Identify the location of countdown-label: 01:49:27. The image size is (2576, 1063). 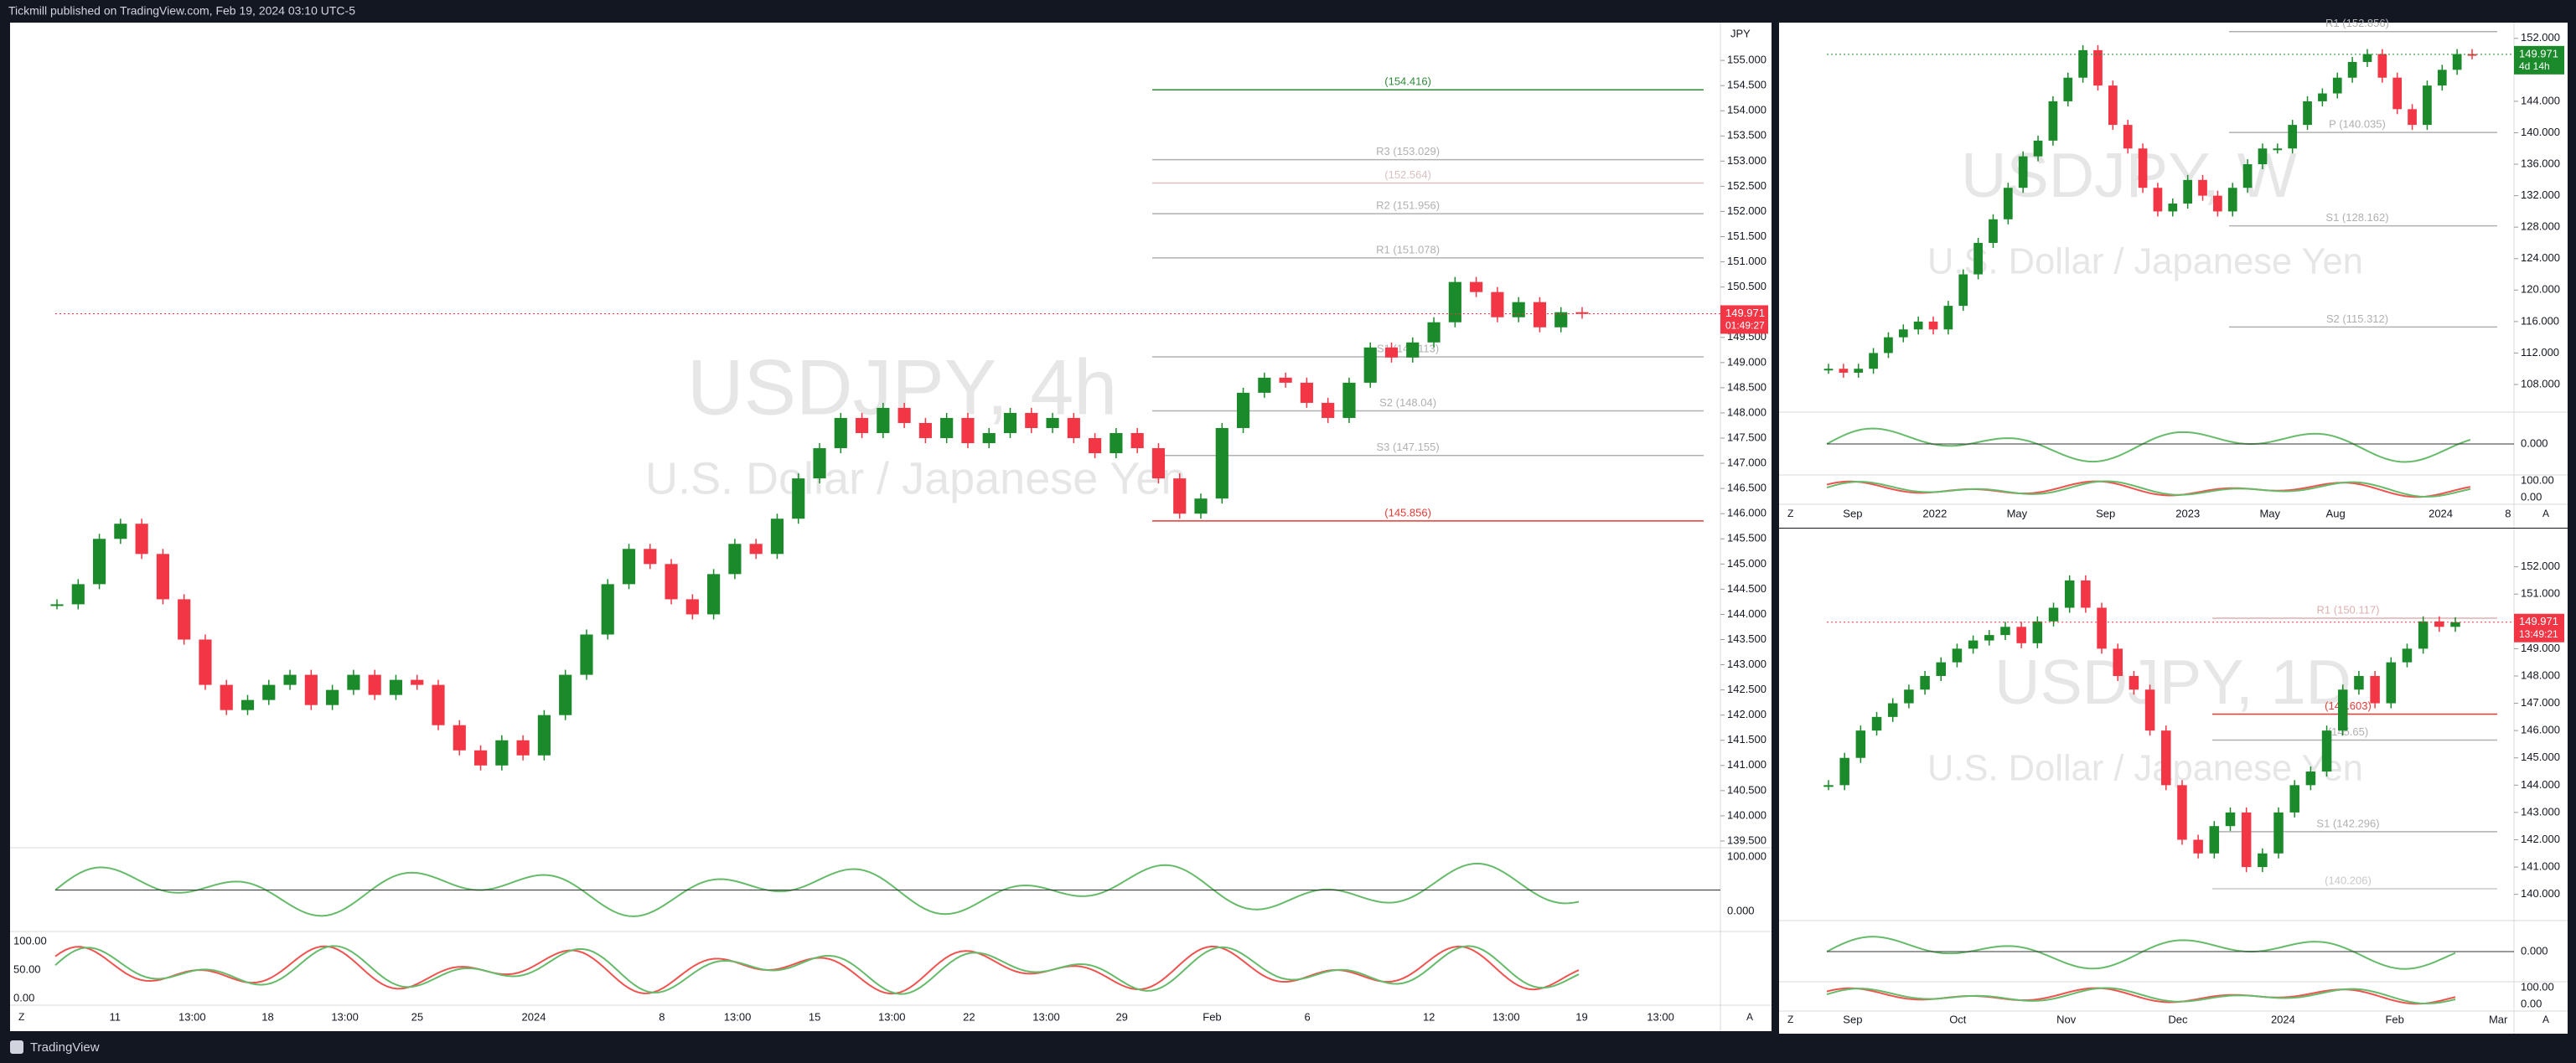
(1745, 326).